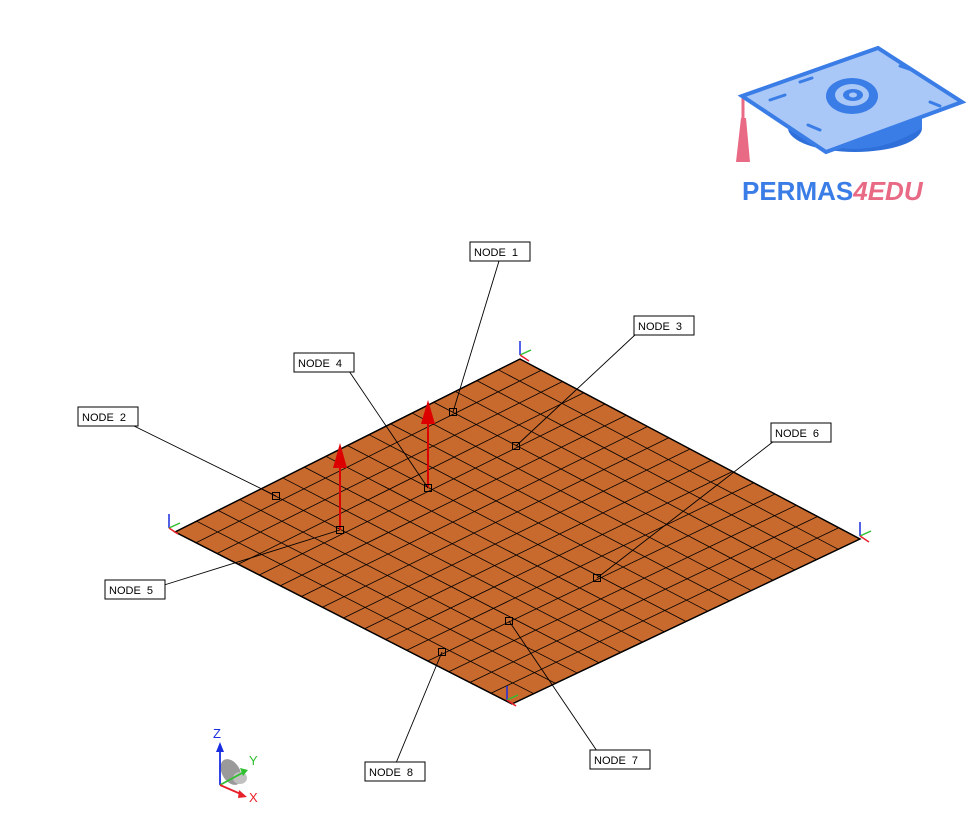 This screenshot has width=980, height=826. I want to click on z-axis-label: Z, so click(217, 733).